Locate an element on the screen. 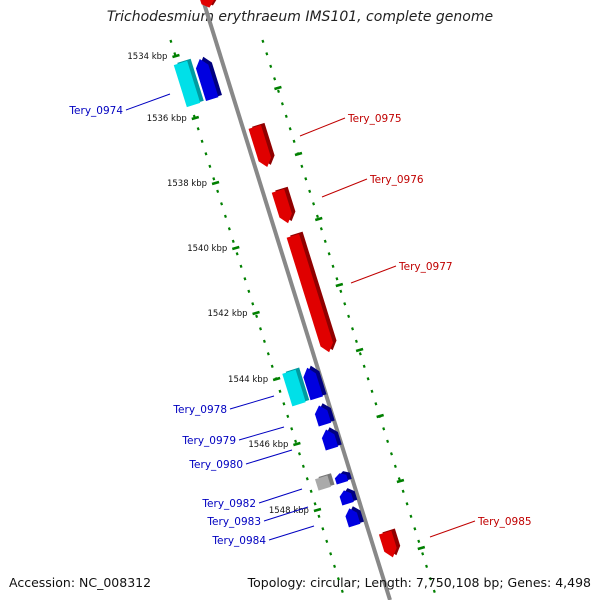  label-tery-0985-leader is located at coordinates (452, 529).